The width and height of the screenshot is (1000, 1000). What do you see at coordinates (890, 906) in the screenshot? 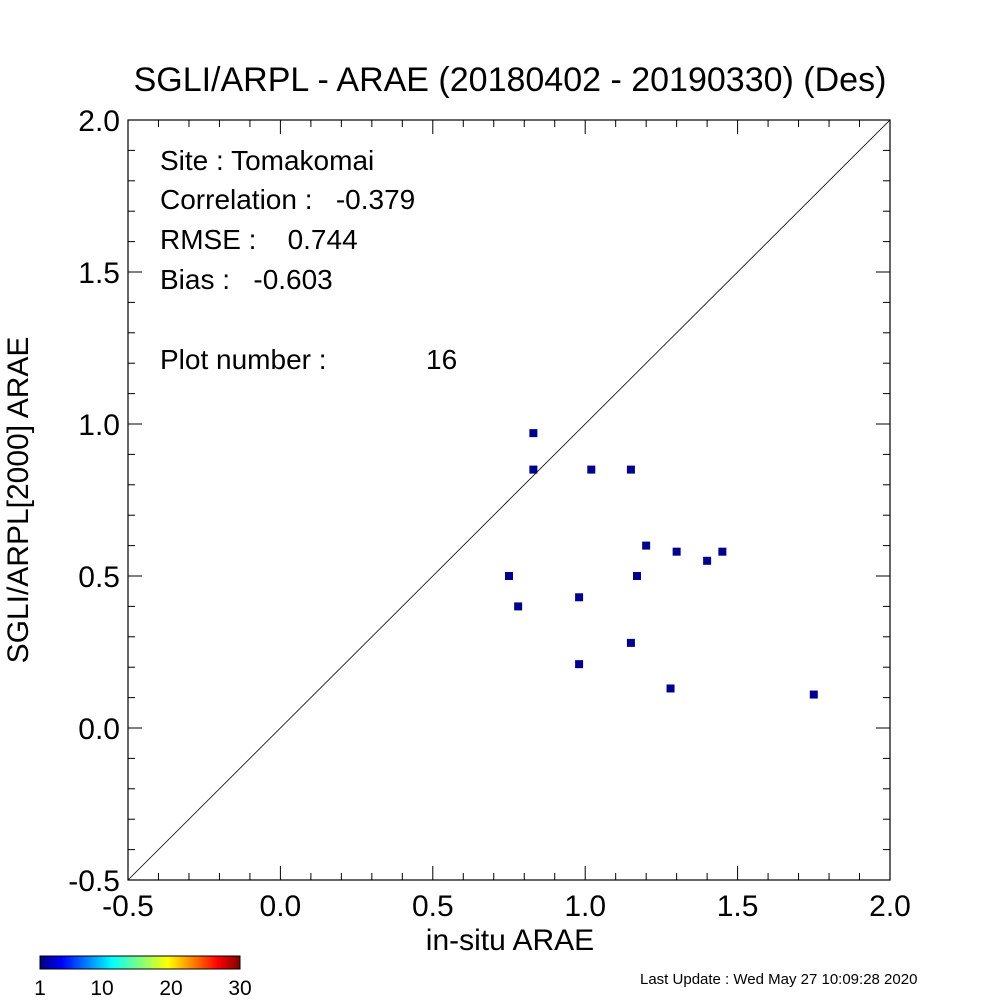
I see `x-tick-label: 2.0` at bounding box center [890, 906].